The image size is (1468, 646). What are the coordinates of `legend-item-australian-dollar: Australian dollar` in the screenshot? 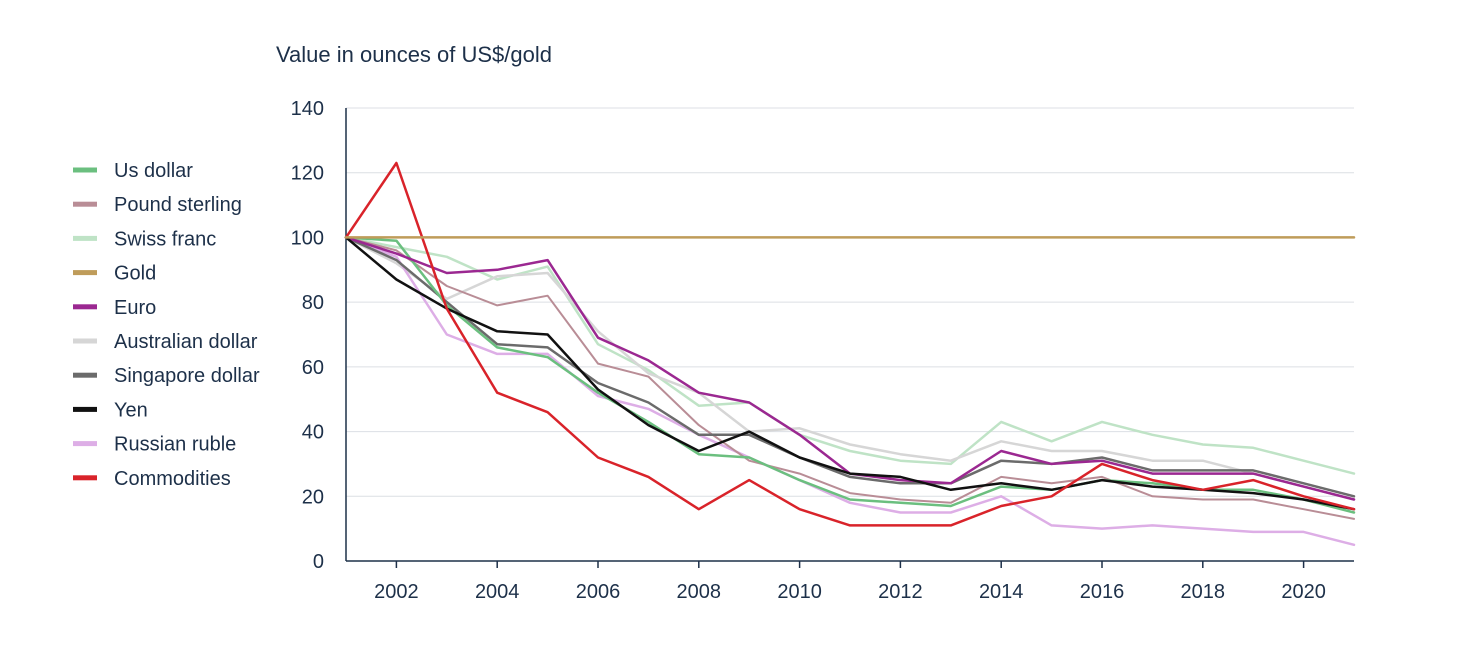 It's located at (165, 342).